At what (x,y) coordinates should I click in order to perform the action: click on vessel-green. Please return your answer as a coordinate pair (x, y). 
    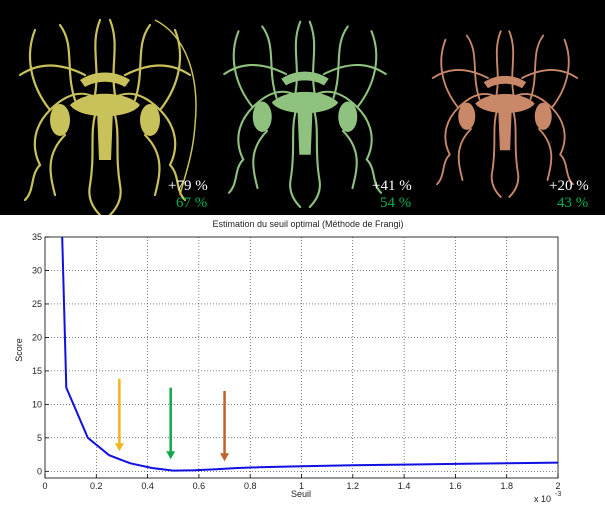
    Looking at the image, I should click on (305, 114).